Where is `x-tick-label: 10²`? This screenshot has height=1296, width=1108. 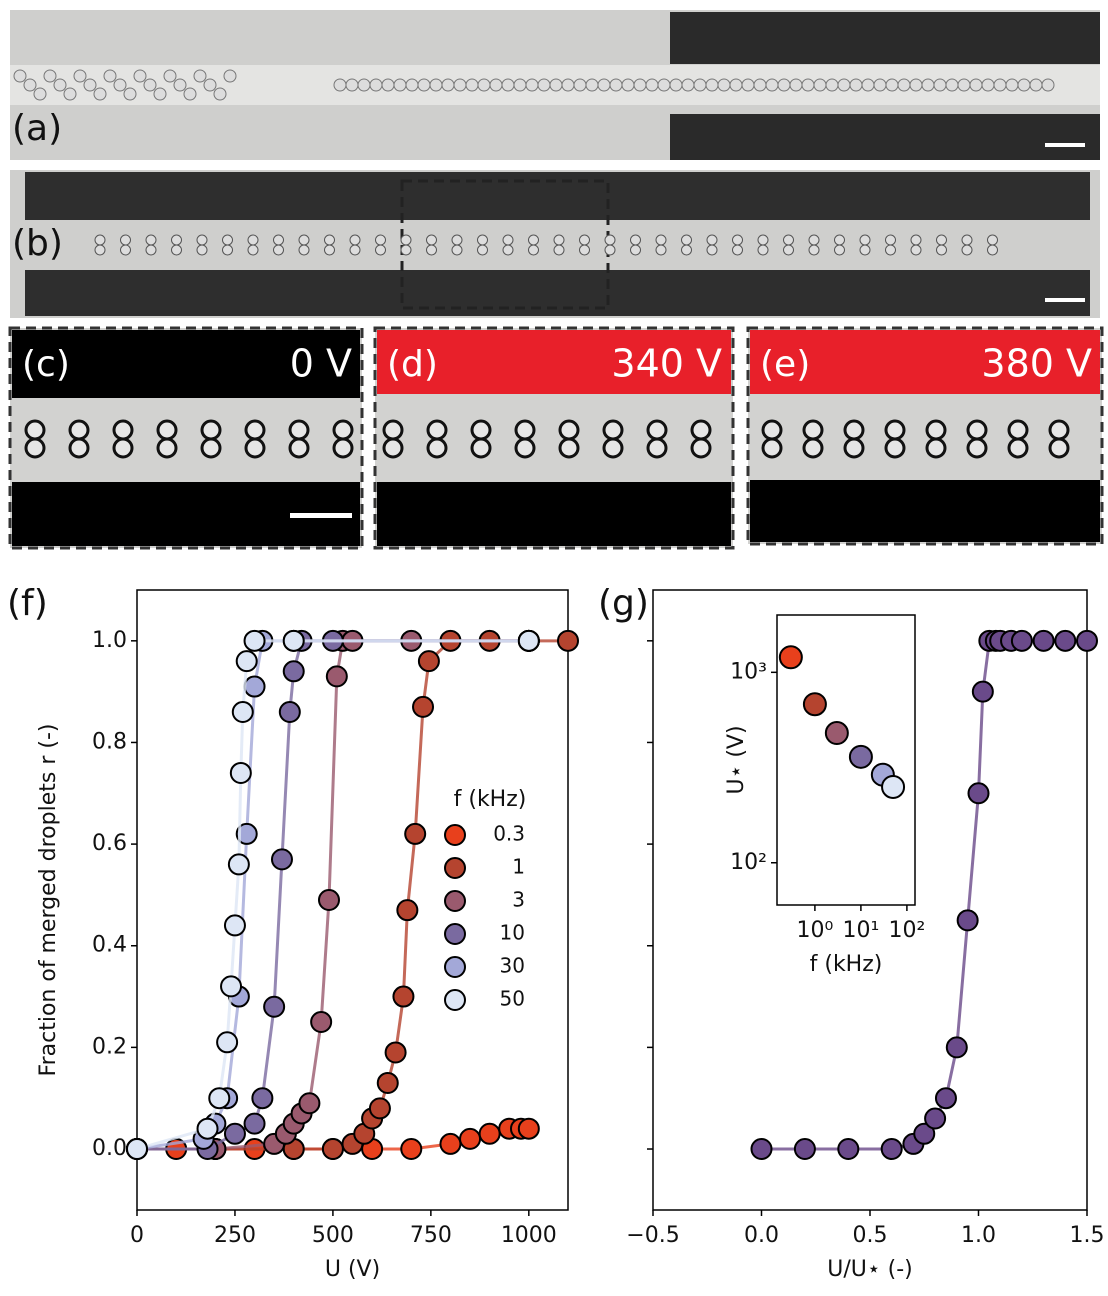
x-tick-label: 10² is located at coordinates (906, 930).